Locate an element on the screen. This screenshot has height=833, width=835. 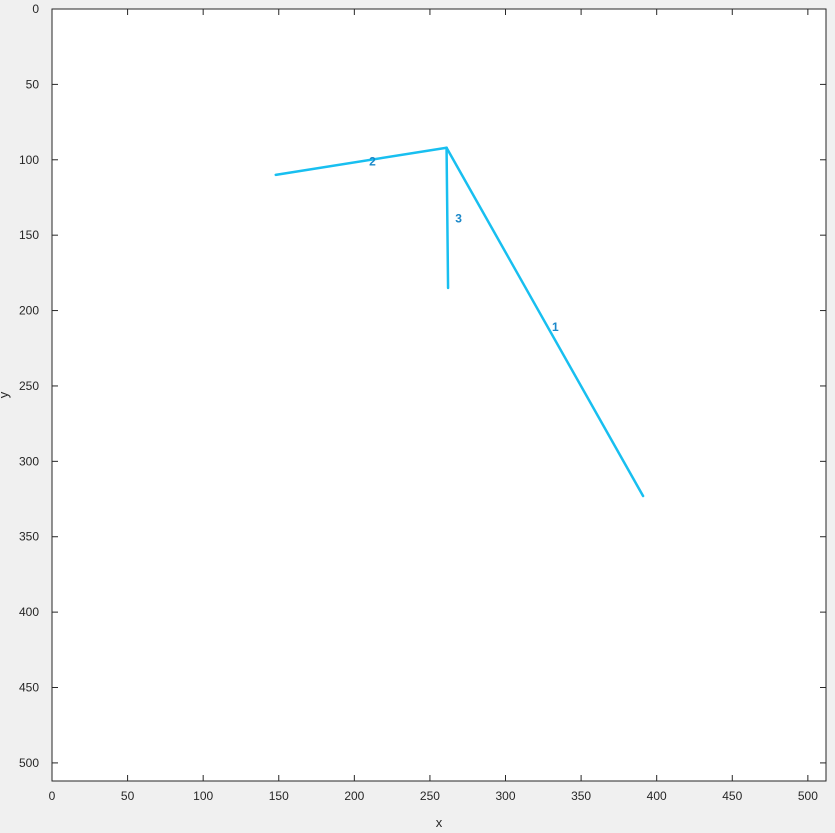
x-tick-label: 500 is located at coordinates (808, 796).